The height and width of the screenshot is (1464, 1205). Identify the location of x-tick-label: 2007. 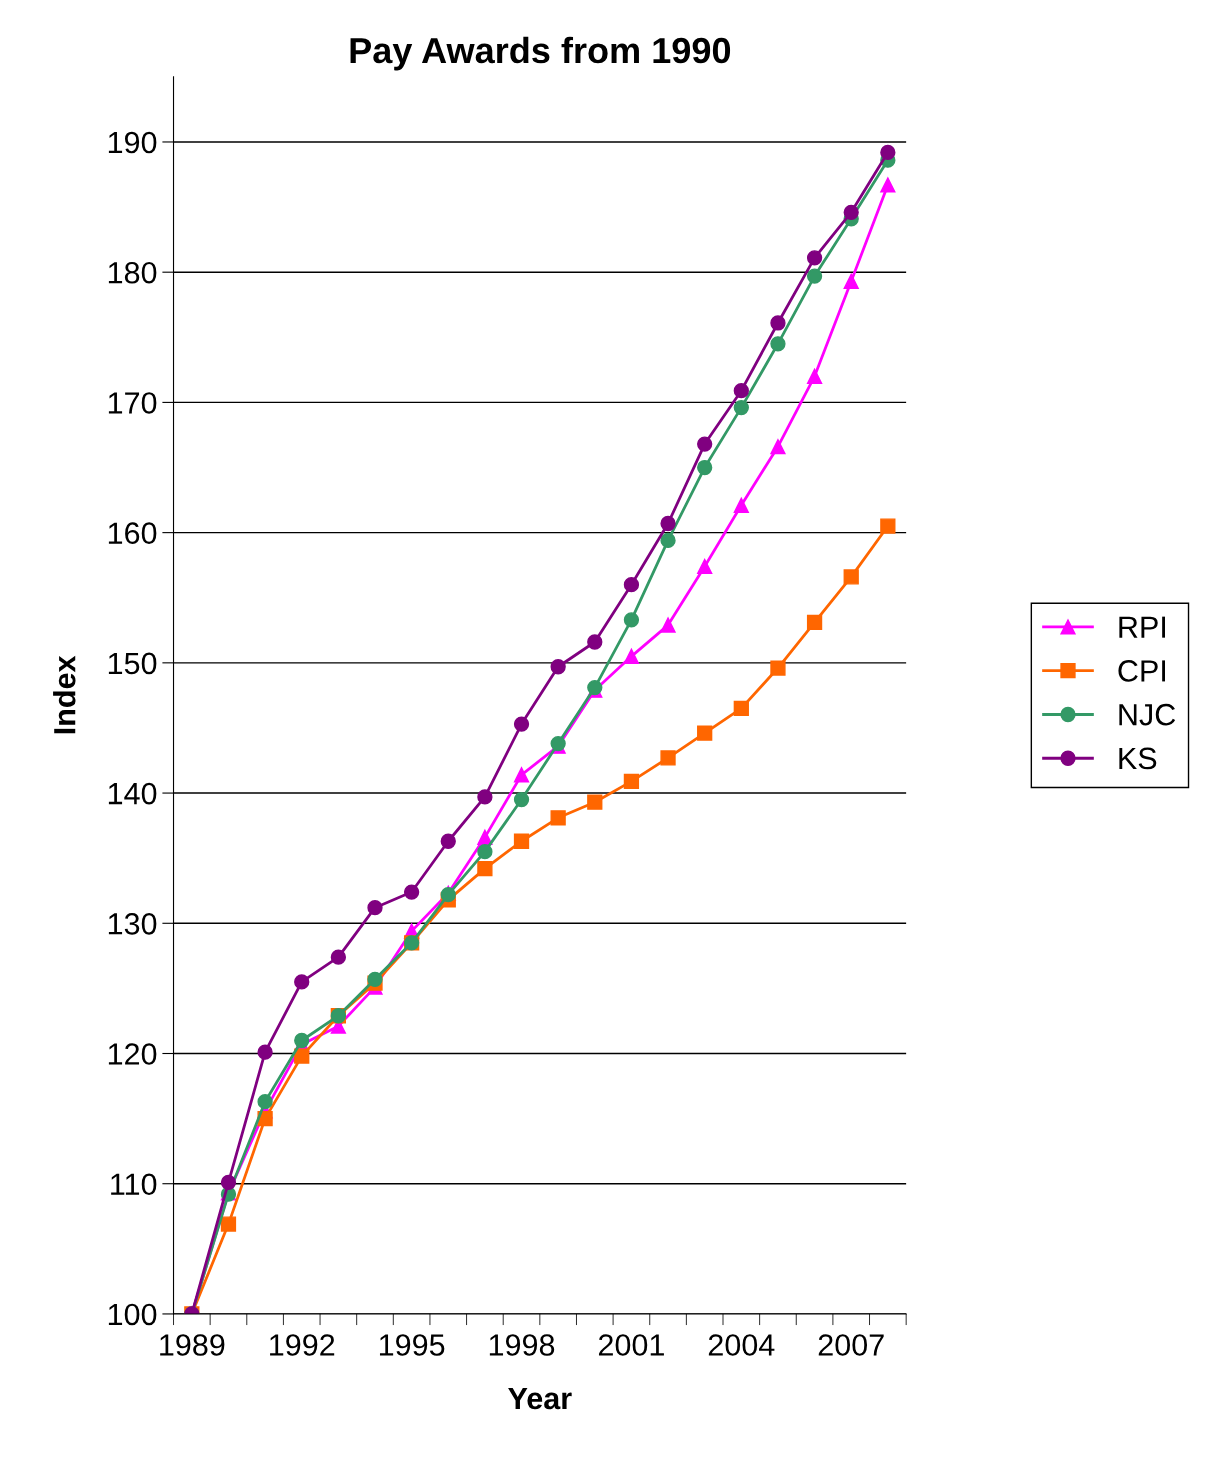
(851, 1345).